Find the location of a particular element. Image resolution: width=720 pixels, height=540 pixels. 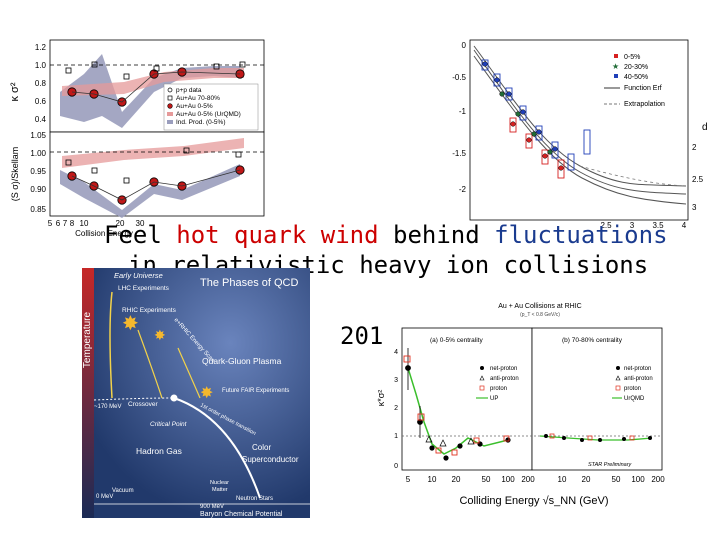

ytick: 1.00 is located at coordinates (38, 153).